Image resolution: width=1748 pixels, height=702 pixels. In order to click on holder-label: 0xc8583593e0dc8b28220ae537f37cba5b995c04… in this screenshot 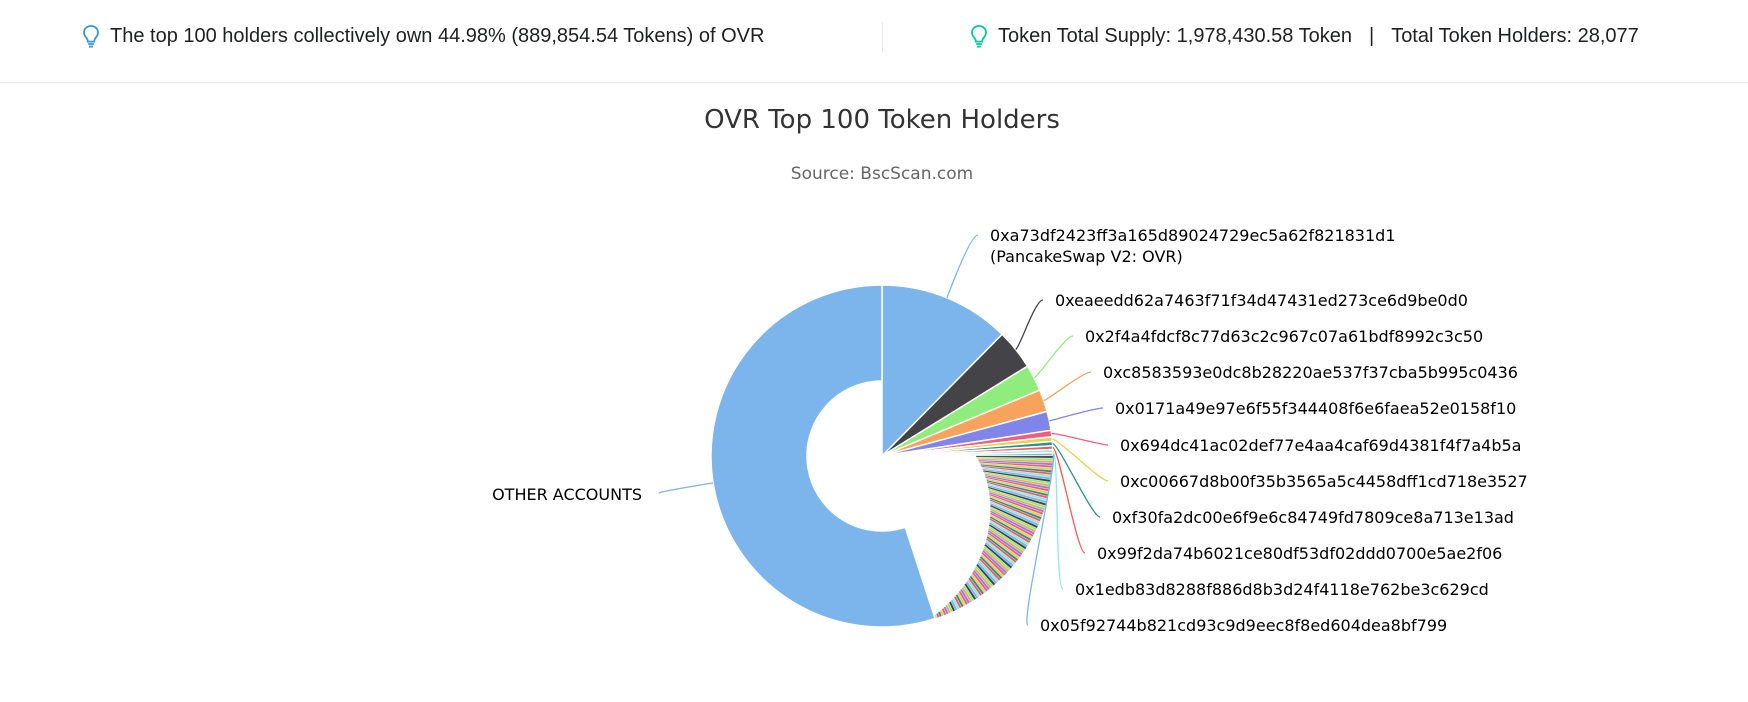, I will do `click(1310, 372)`.